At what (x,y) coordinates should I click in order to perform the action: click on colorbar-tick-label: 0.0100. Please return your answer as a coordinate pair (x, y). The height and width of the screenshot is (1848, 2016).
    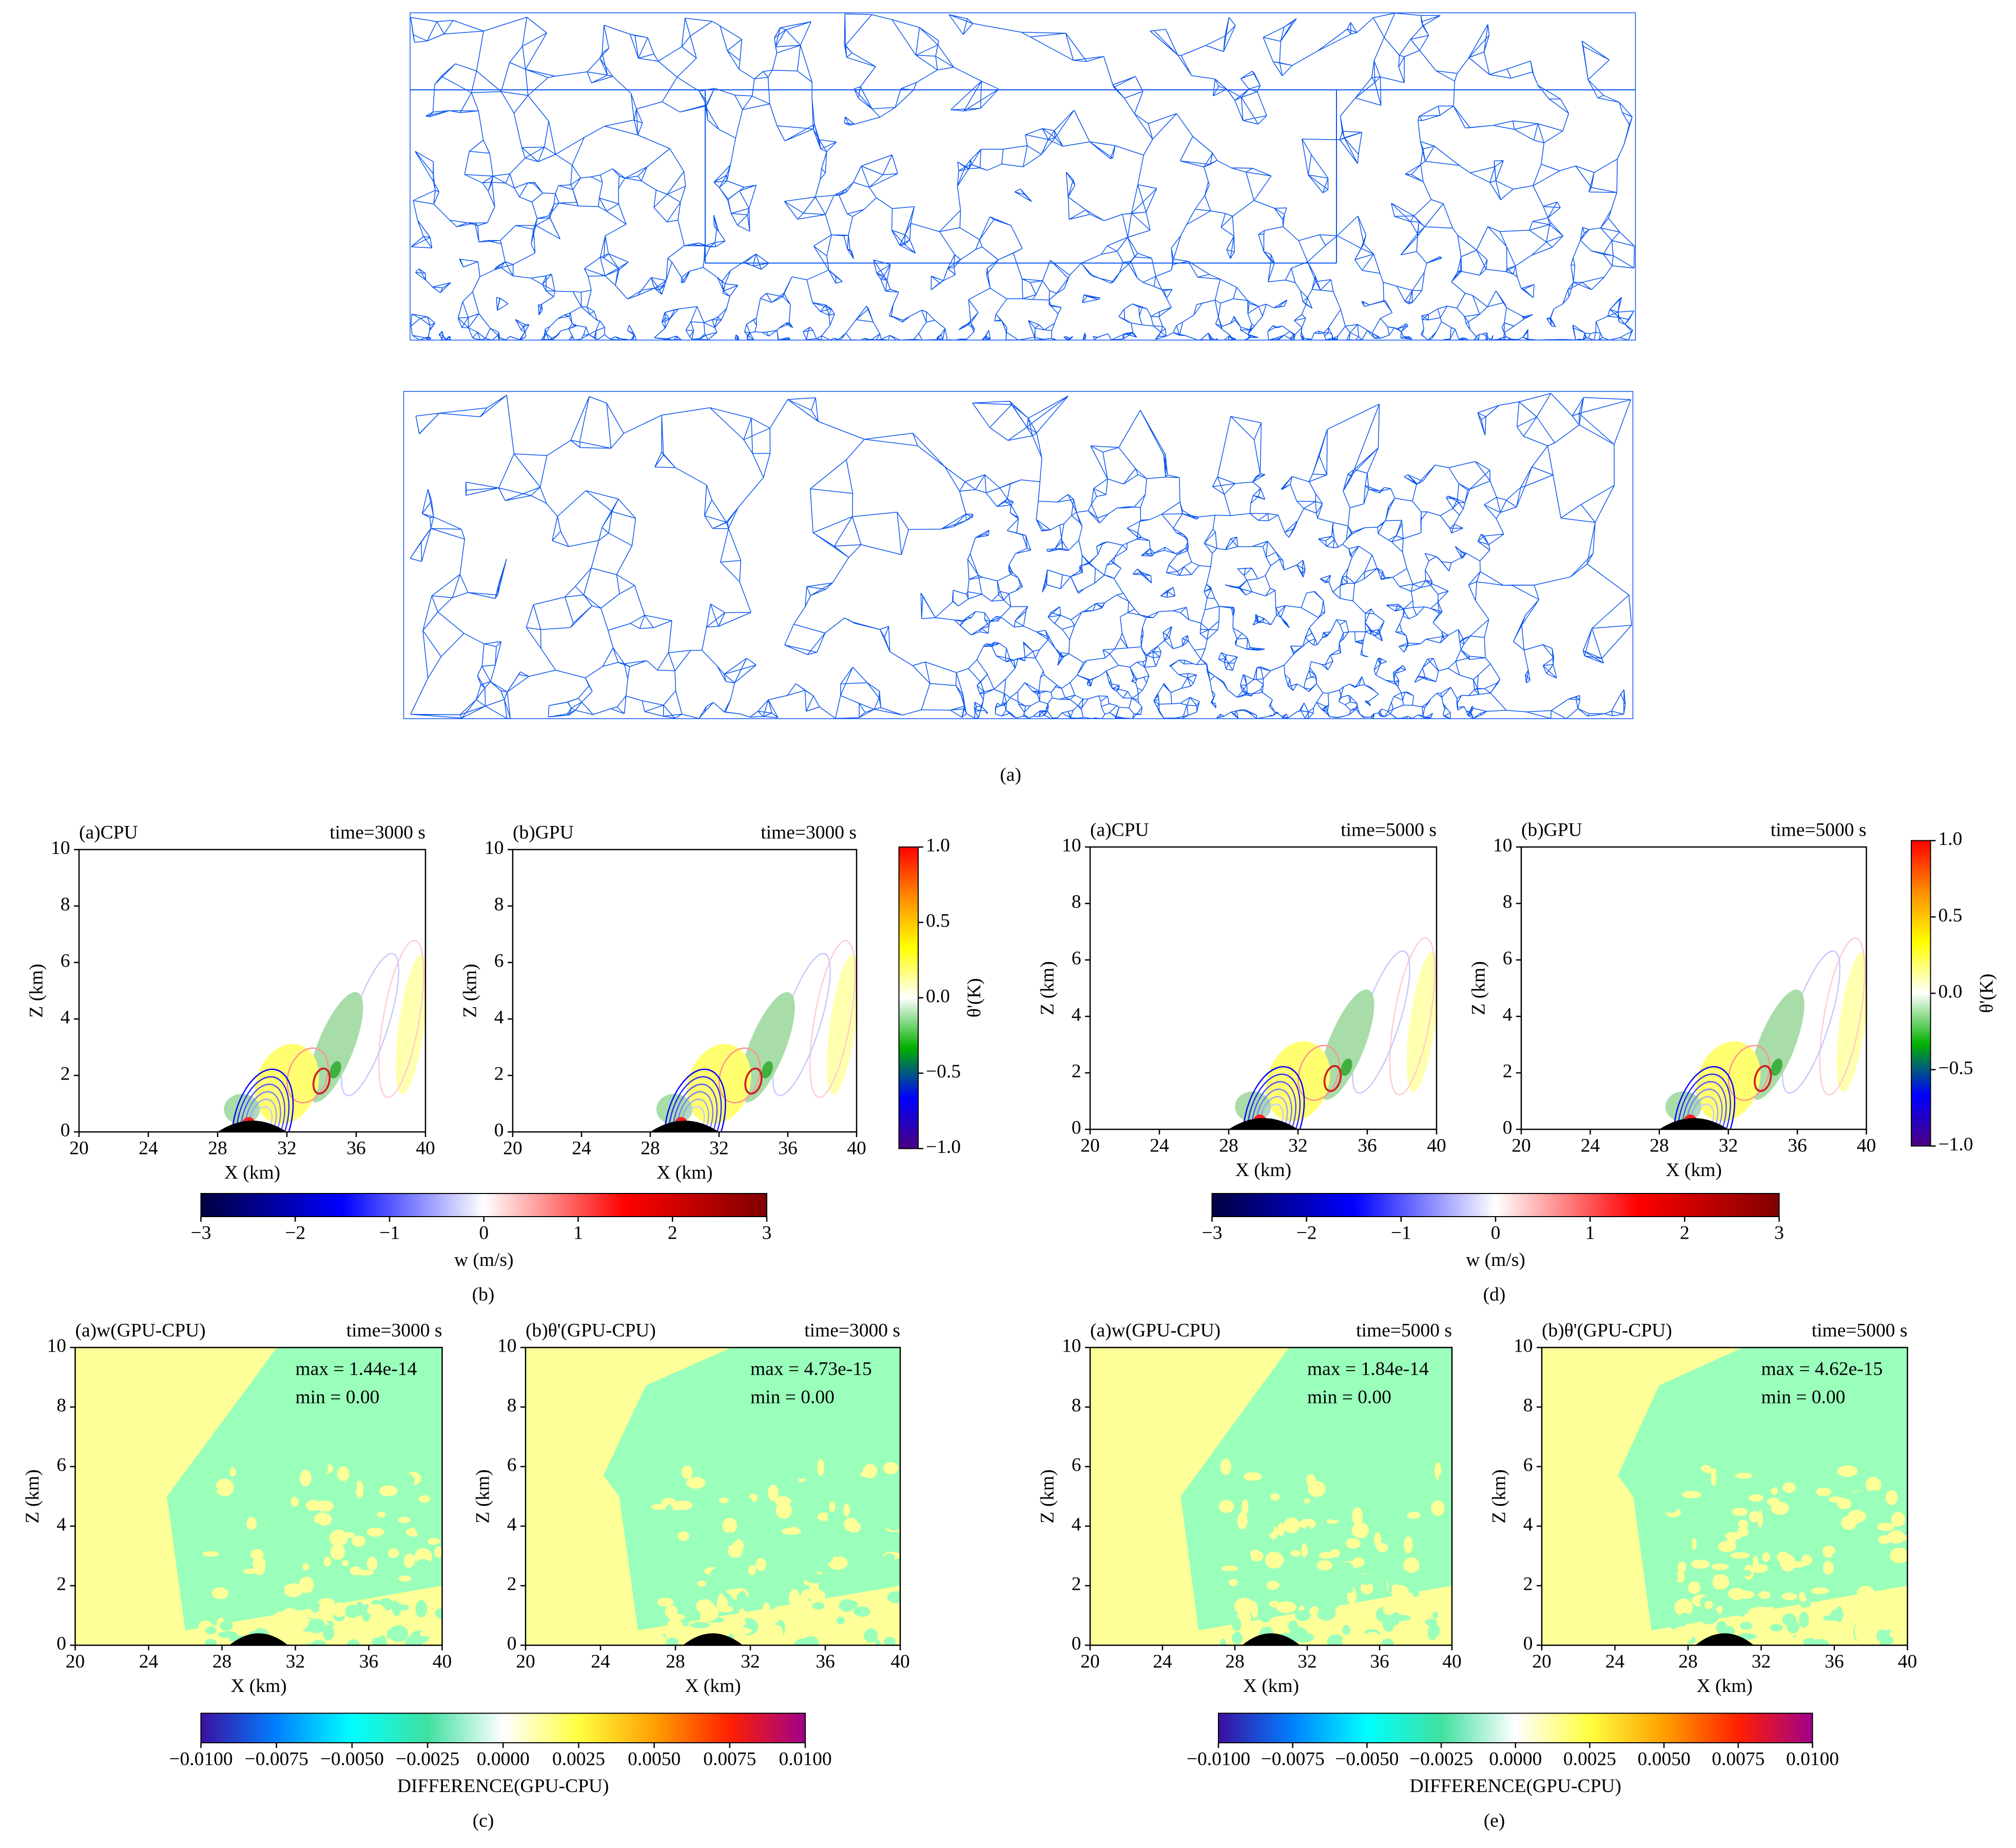
    Looking at the image, I should click on (1813, 1759).